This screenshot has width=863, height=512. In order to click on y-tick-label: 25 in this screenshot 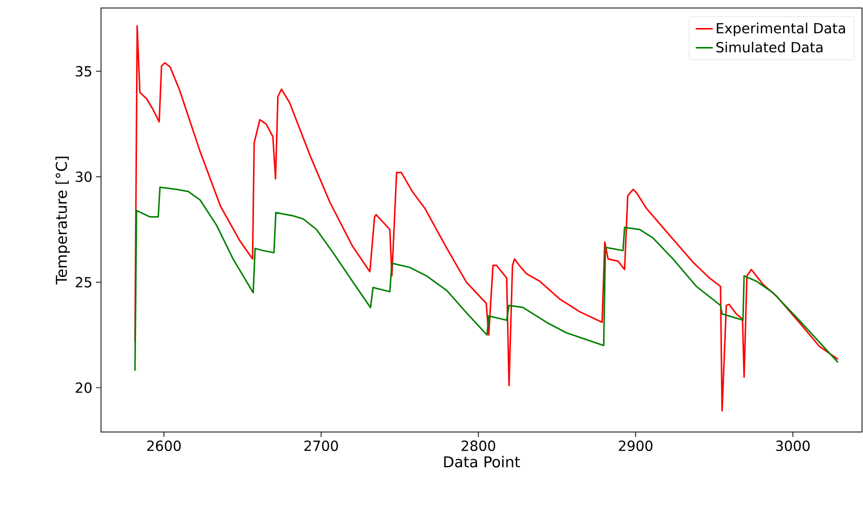, I will do `click(84, 282)`.